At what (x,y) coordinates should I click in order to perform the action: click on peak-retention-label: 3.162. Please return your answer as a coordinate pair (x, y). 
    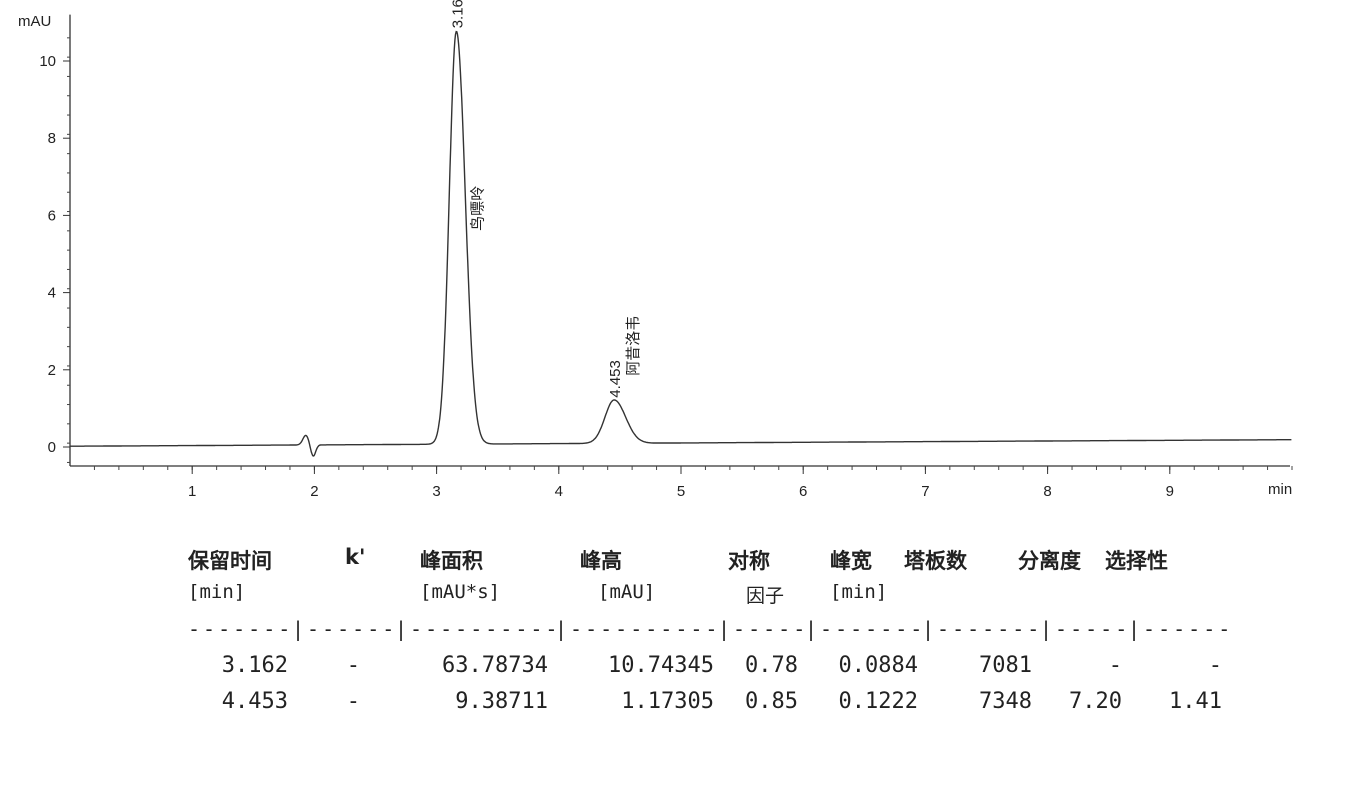
    Looking at the image, I should click on (457, 14).